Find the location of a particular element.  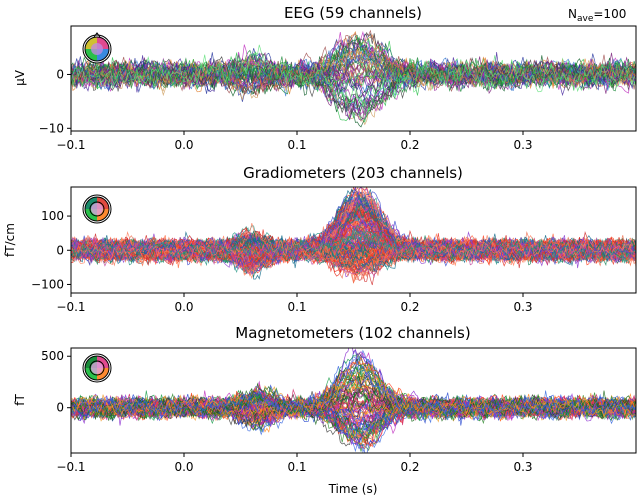

eeg-sensor-map-icon is located at coordinates (97, 48).